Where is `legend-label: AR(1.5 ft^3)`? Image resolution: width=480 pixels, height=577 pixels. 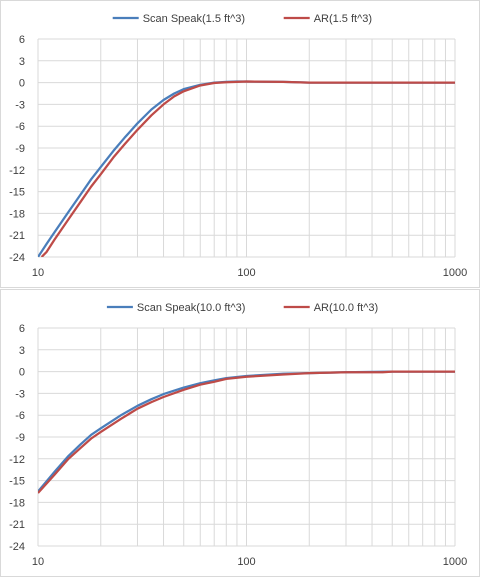
legend-label: AR(1.5 ft^3) is located at coordinates (343, 19).